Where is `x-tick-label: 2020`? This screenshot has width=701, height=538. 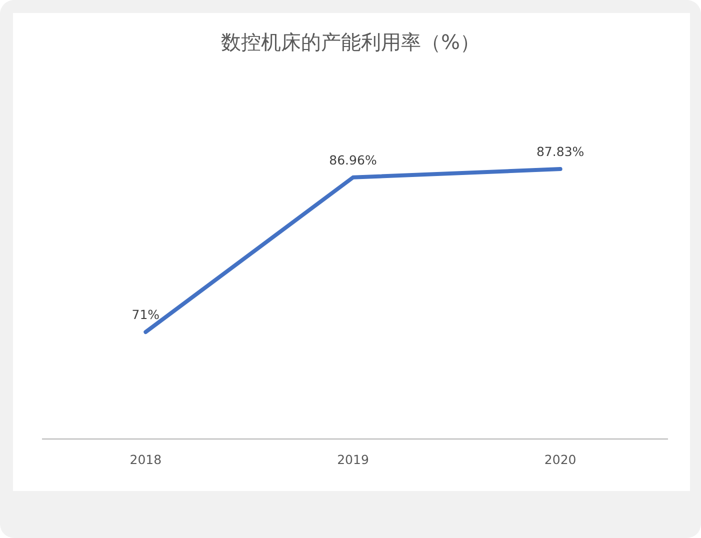 x-tick-label: 2020 is located at coordinates (560, 459).